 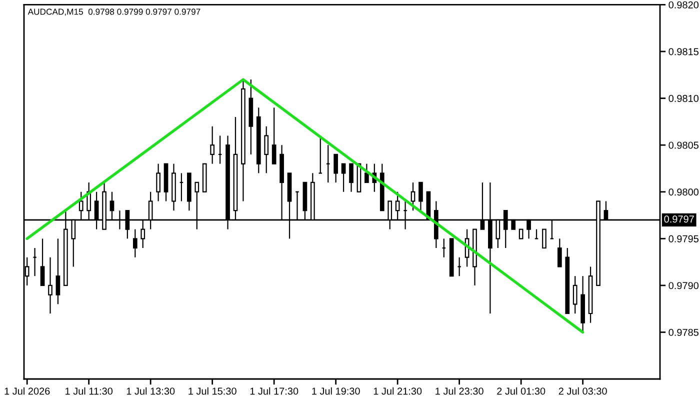 I want to click on y-tick-label: 0.9810, so click(x=683, y=98).